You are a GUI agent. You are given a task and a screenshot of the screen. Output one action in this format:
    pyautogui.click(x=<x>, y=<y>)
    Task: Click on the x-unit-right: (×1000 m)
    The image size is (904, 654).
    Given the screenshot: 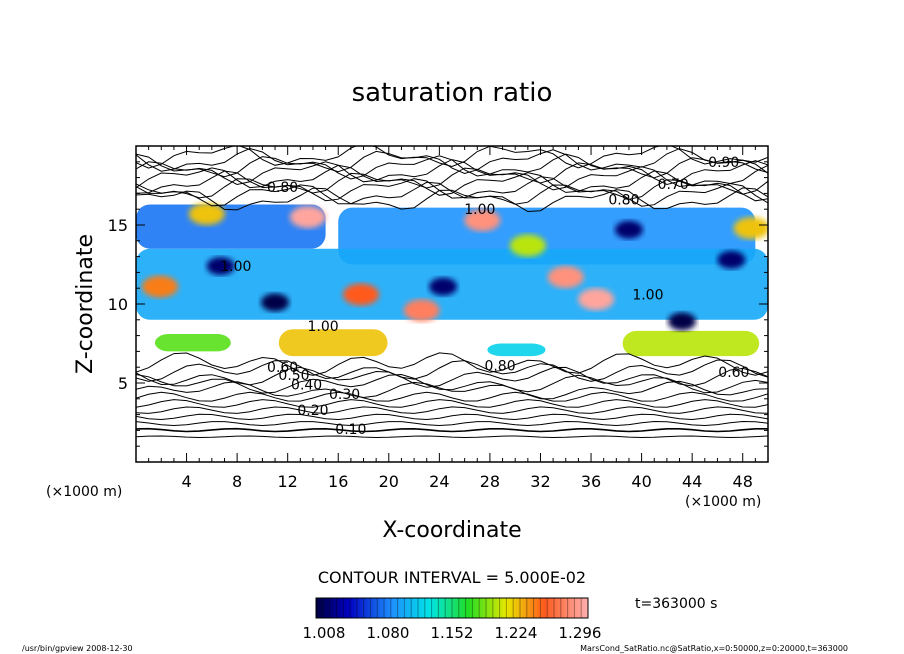 What is the action you would take?
    pyautogui.click(x=723, y=502)
    